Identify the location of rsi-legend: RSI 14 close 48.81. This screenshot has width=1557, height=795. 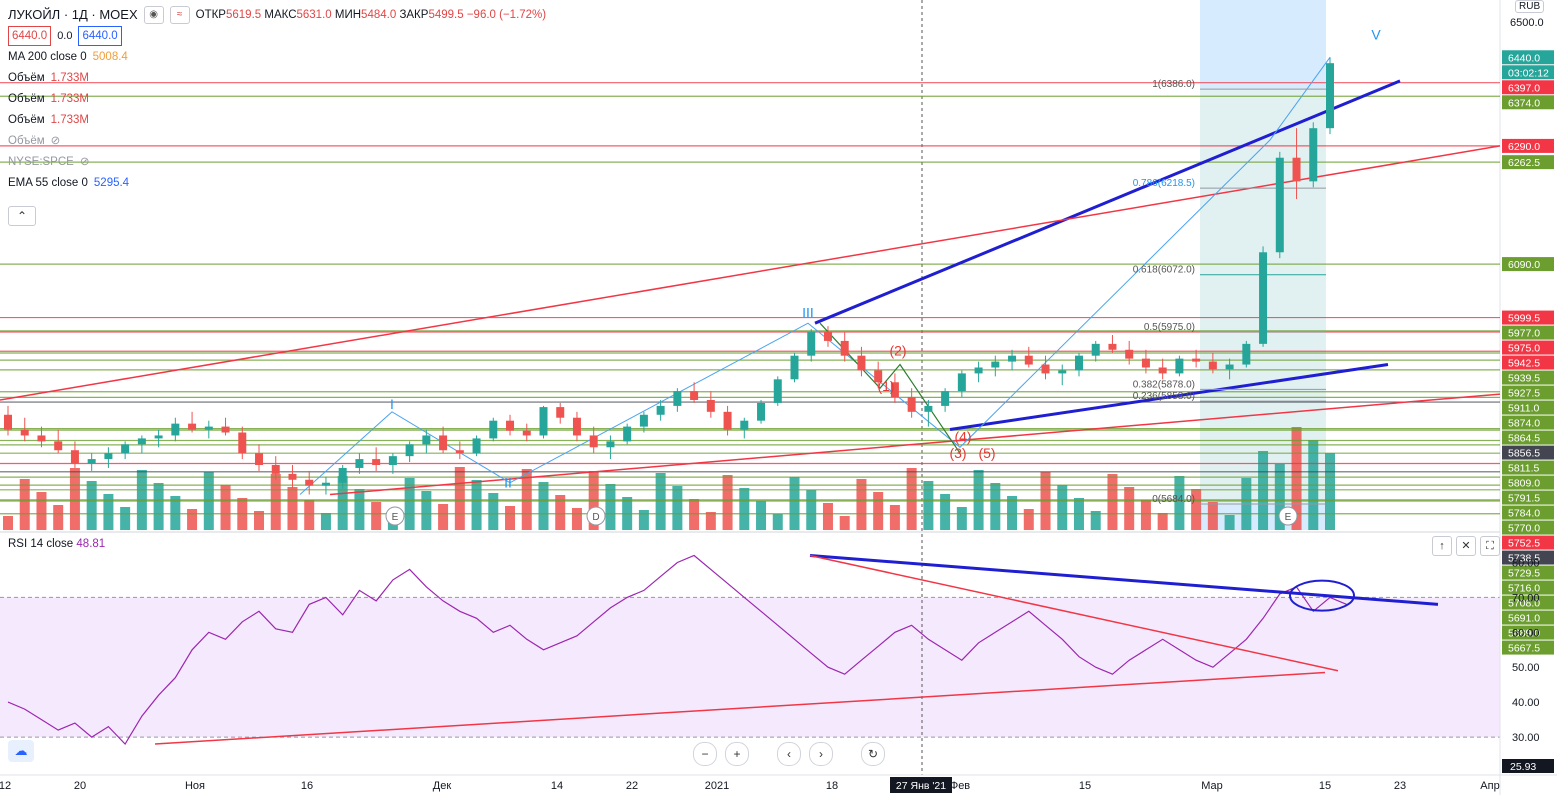
(56, 544).